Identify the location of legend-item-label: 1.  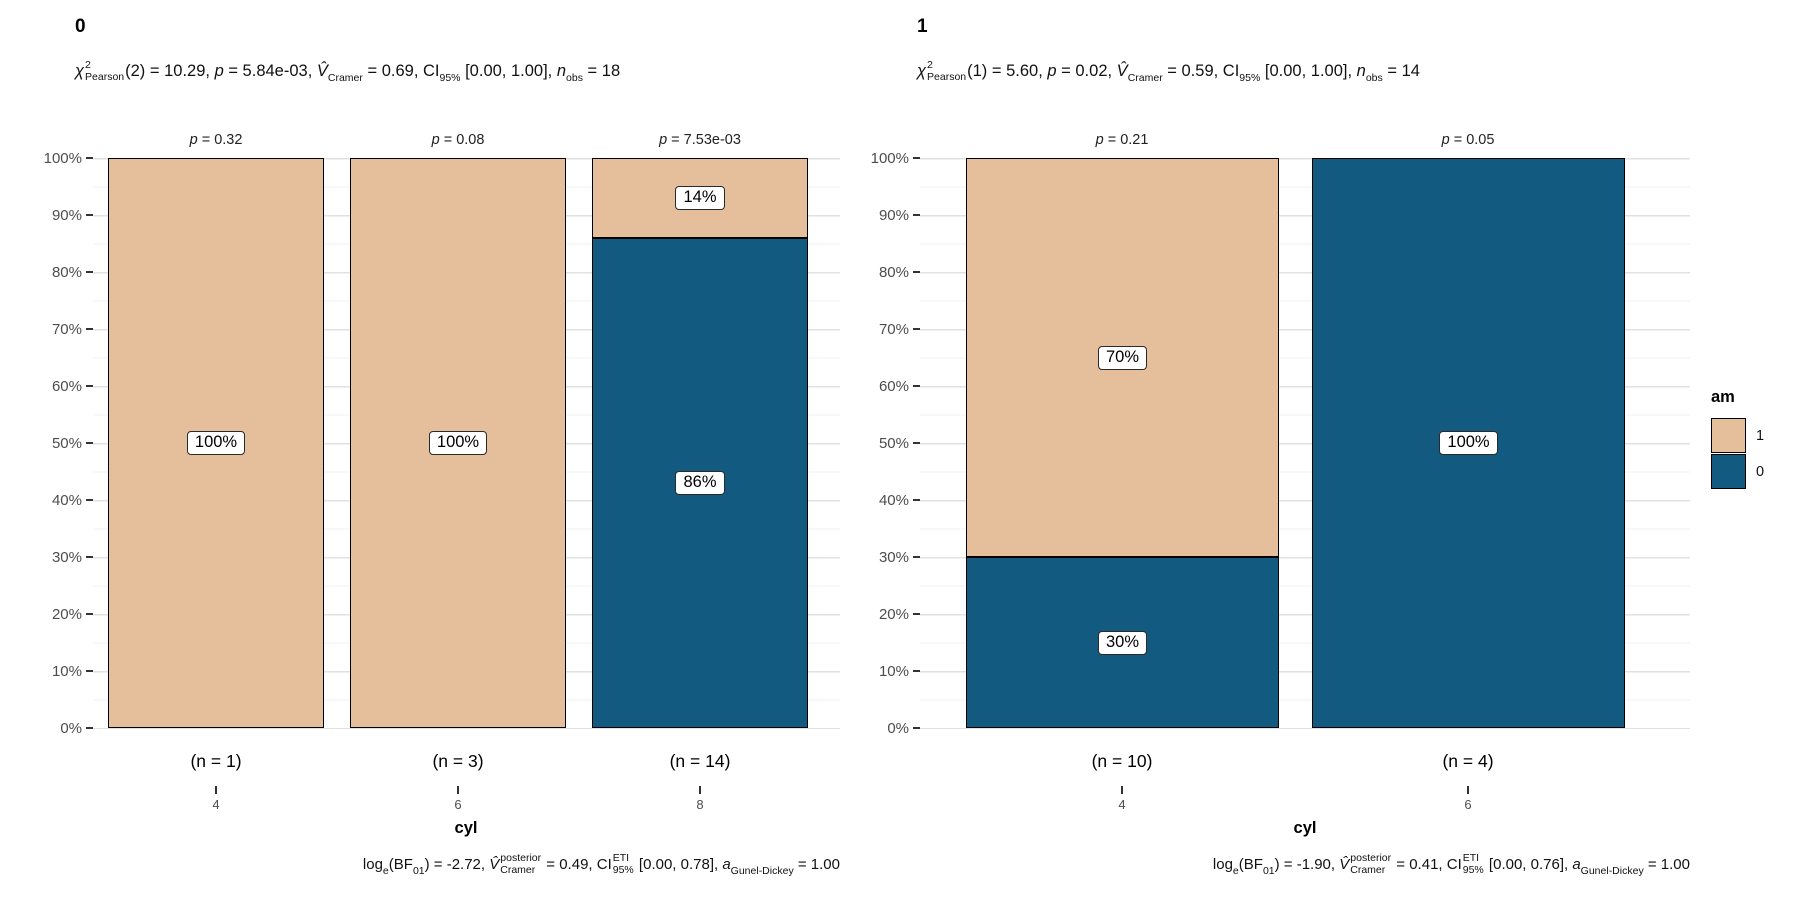
(1760, 435).